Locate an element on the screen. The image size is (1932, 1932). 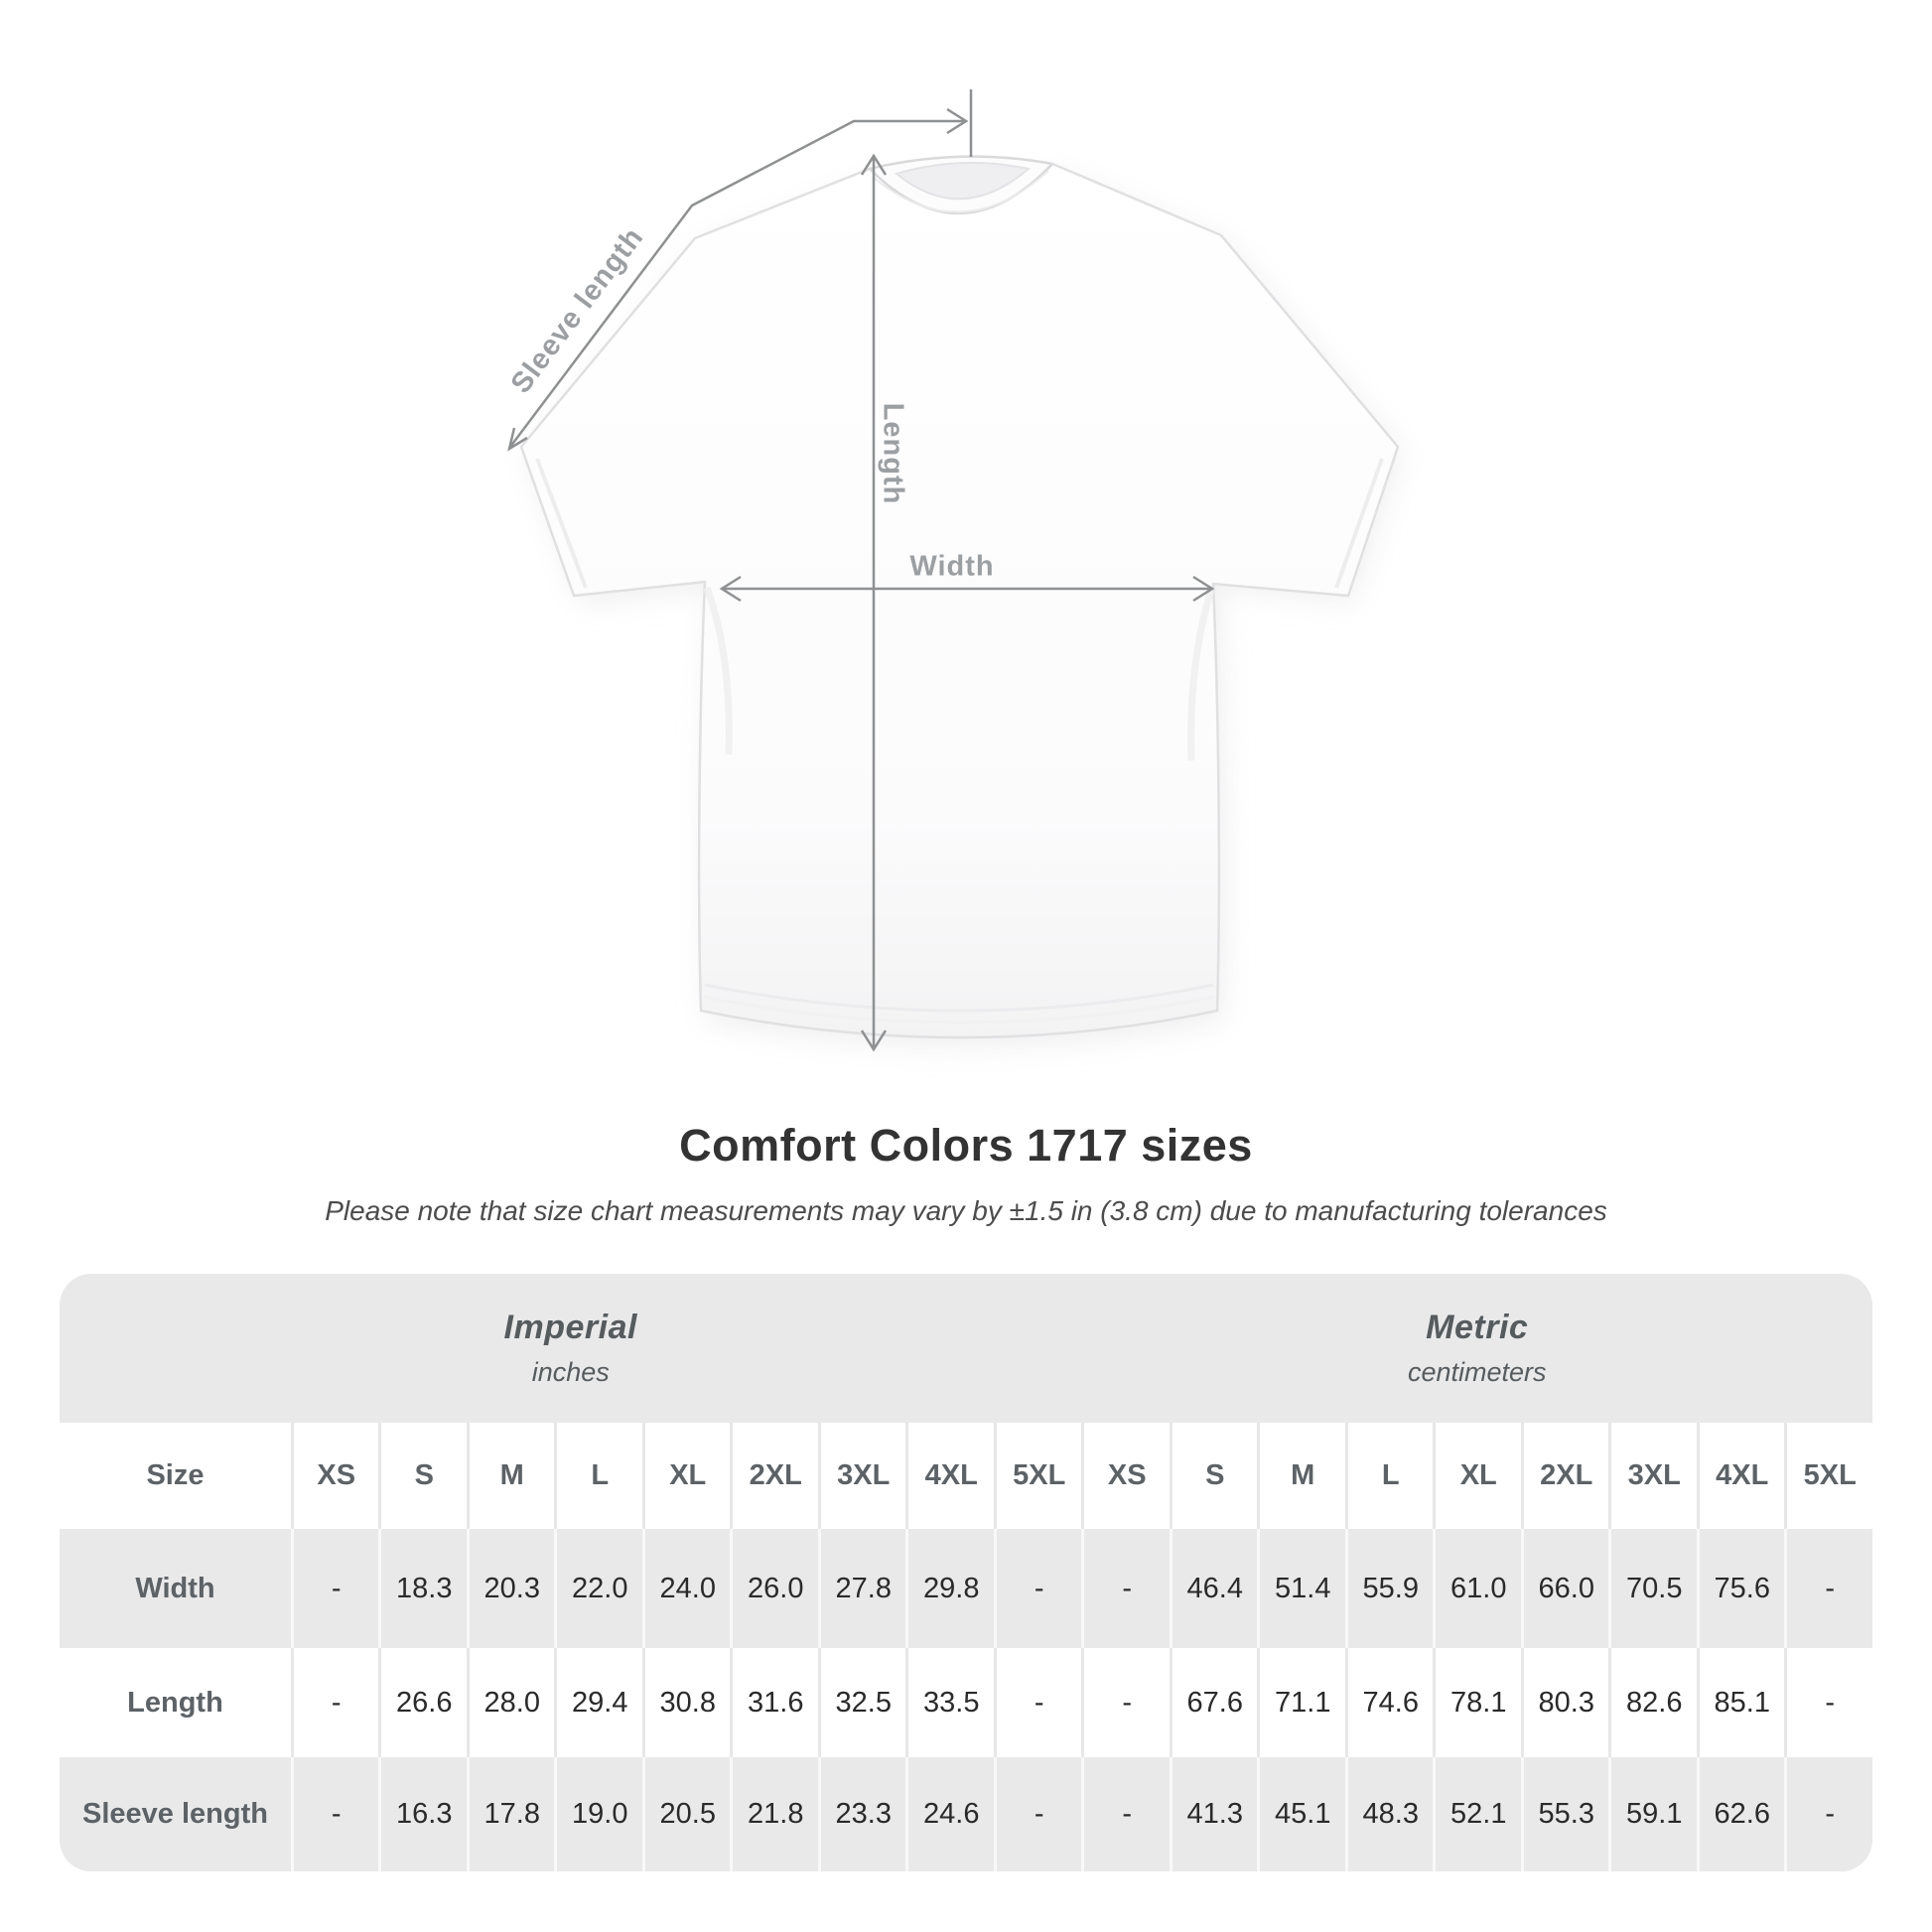
measurement-cell: 23.3 is located at coordinates (861, 1814).